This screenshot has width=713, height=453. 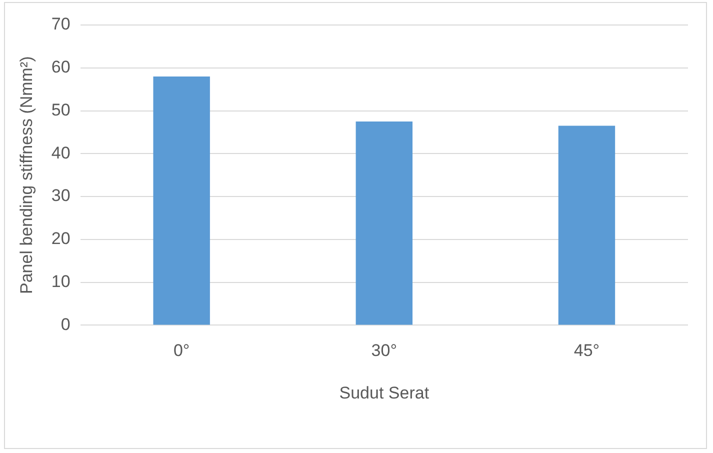 What do you see at coordinates (587, 350) in the screenshot?
I see `x-tick-label: 45°` at bounding box center [587, 350].